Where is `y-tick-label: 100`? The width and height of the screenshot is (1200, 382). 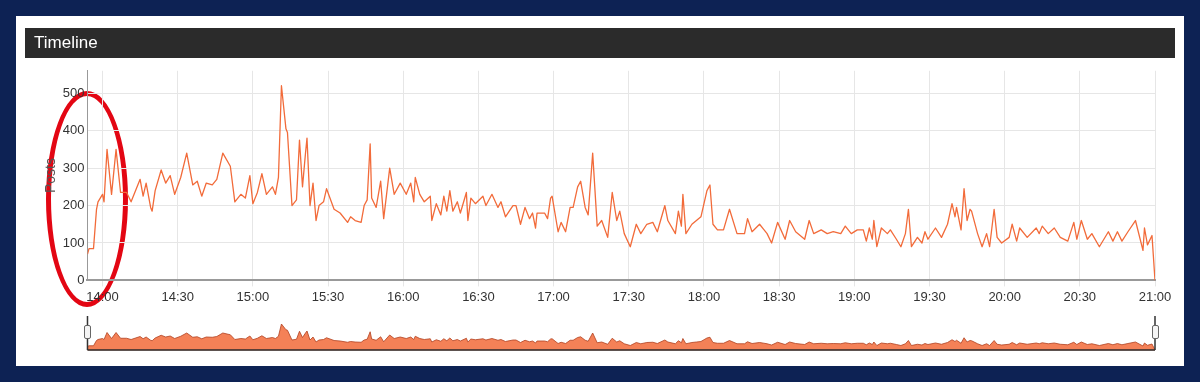 y-tick-label: 100 is located at coordinates (73, 242).